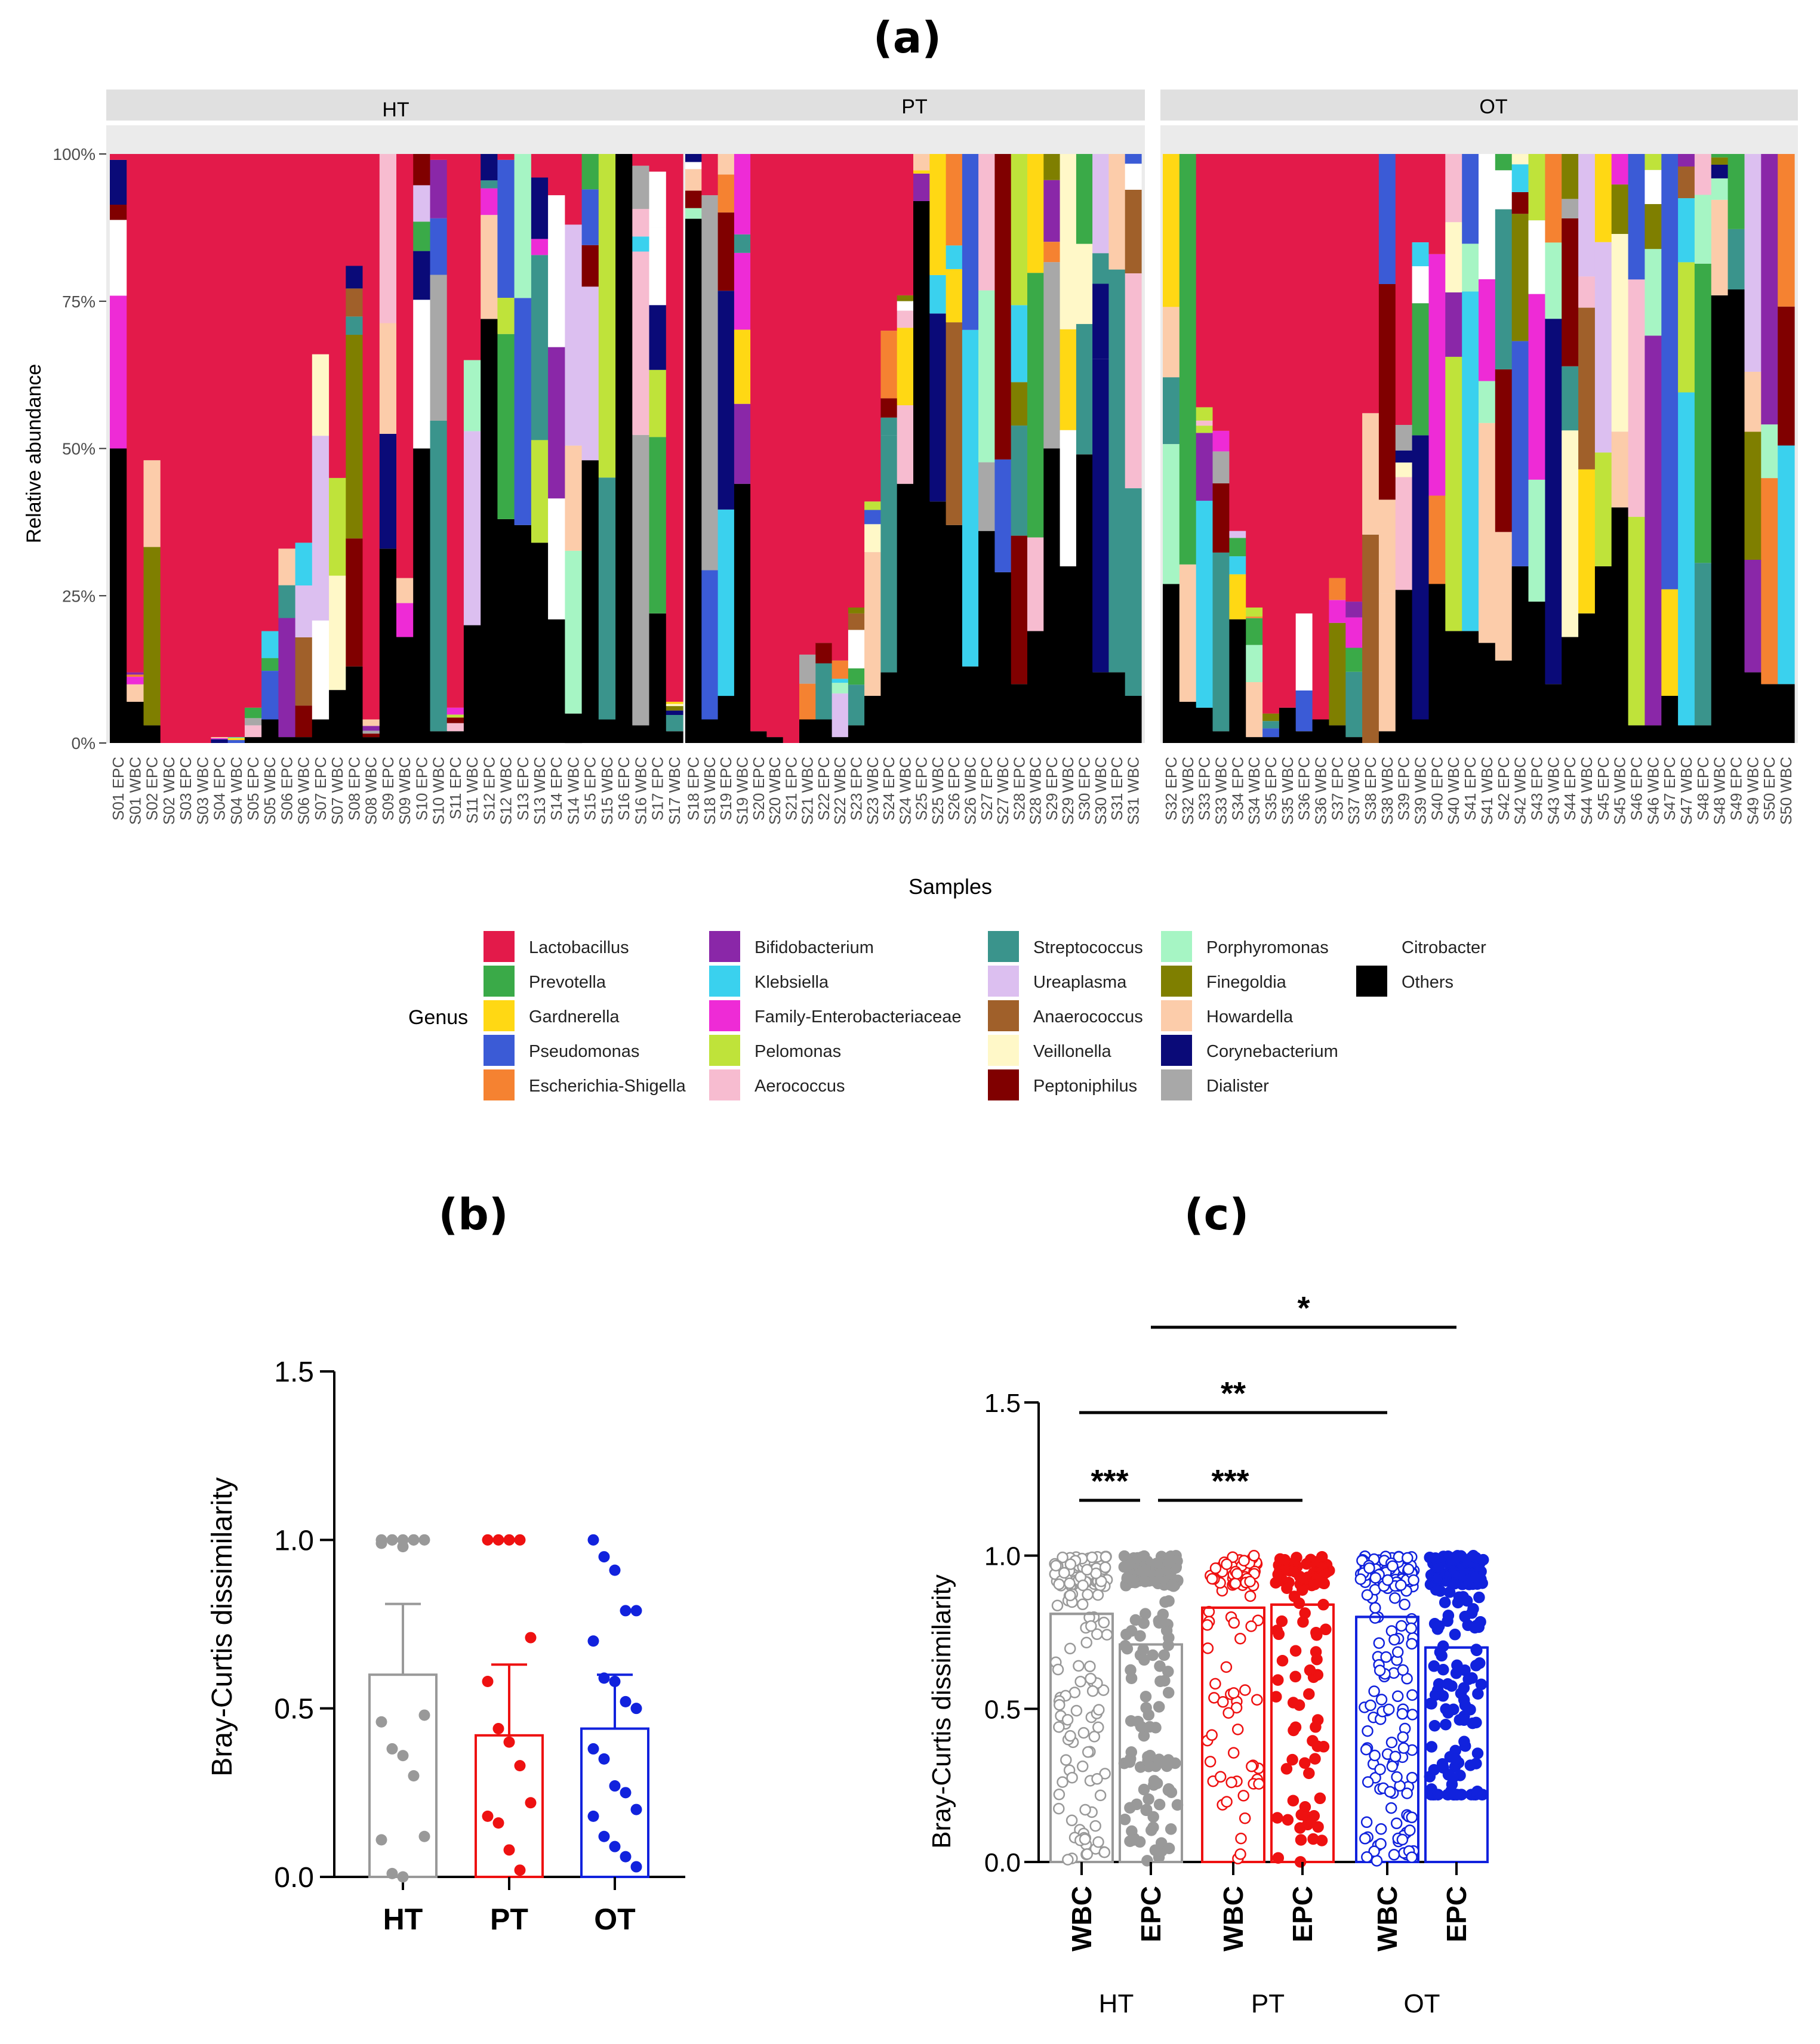 This screenshot has width=1820, height=2044. What do you see at coordinates (421, 789) in the screenshot?
I see `sample-label: S10 EPC` at bounding box center [421, 789].